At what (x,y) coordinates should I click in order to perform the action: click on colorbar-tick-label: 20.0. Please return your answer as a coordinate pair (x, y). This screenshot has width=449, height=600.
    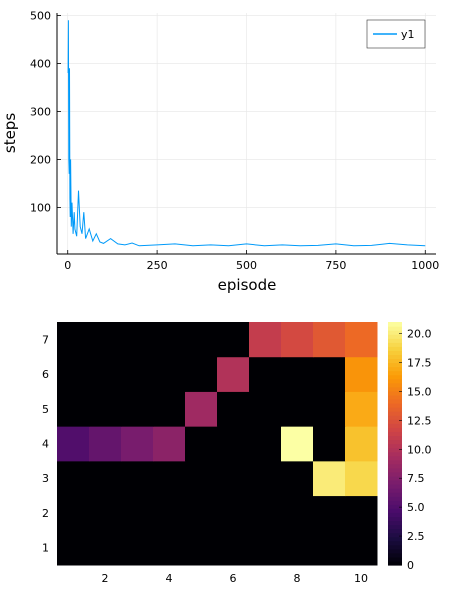
    Looking at the image, I should click on (419, 334).